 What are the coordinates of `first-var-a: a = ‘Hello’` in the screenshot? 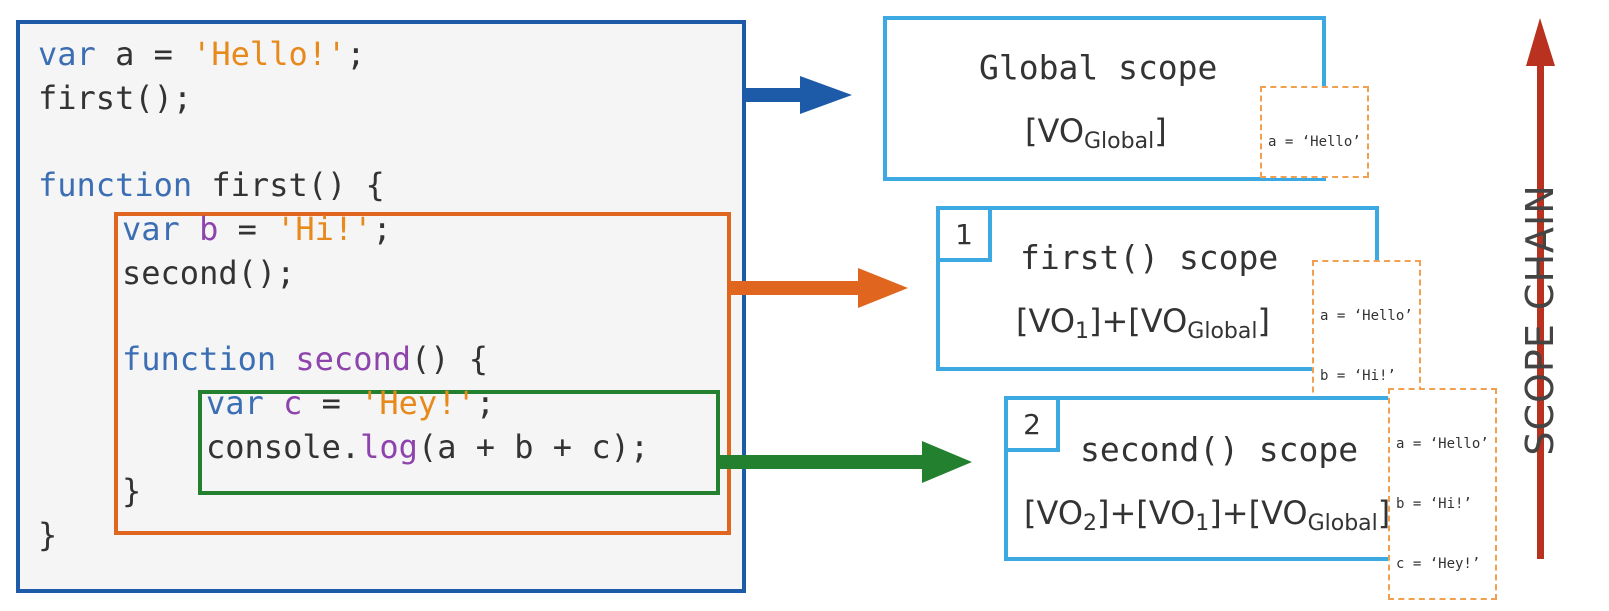 It's located at (1366, 316).